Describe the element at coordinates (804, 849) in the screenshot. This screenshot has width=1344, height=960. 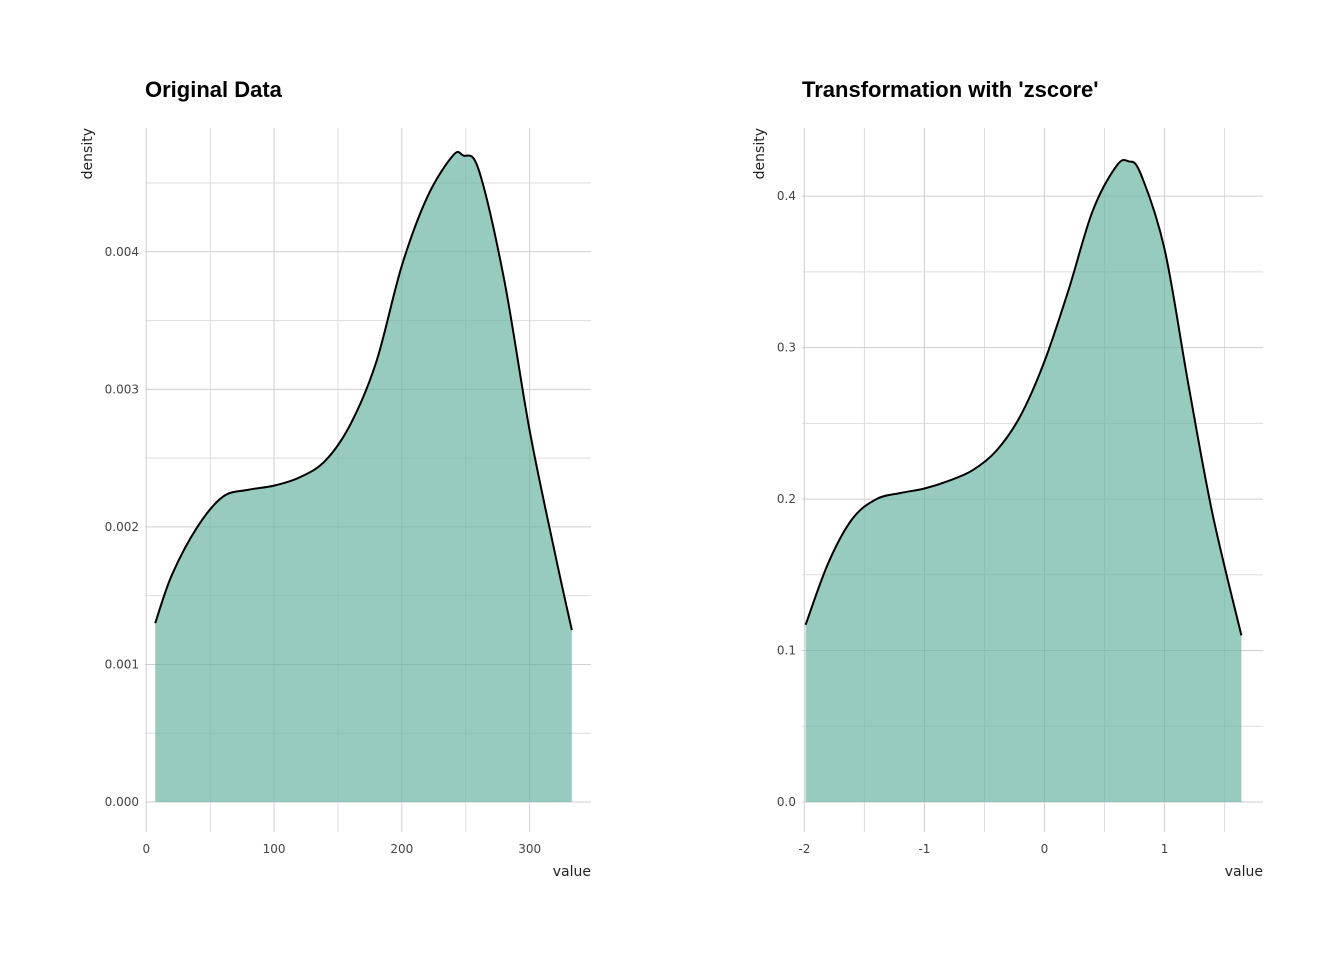
I see `x-tick-label: -2` at that location.